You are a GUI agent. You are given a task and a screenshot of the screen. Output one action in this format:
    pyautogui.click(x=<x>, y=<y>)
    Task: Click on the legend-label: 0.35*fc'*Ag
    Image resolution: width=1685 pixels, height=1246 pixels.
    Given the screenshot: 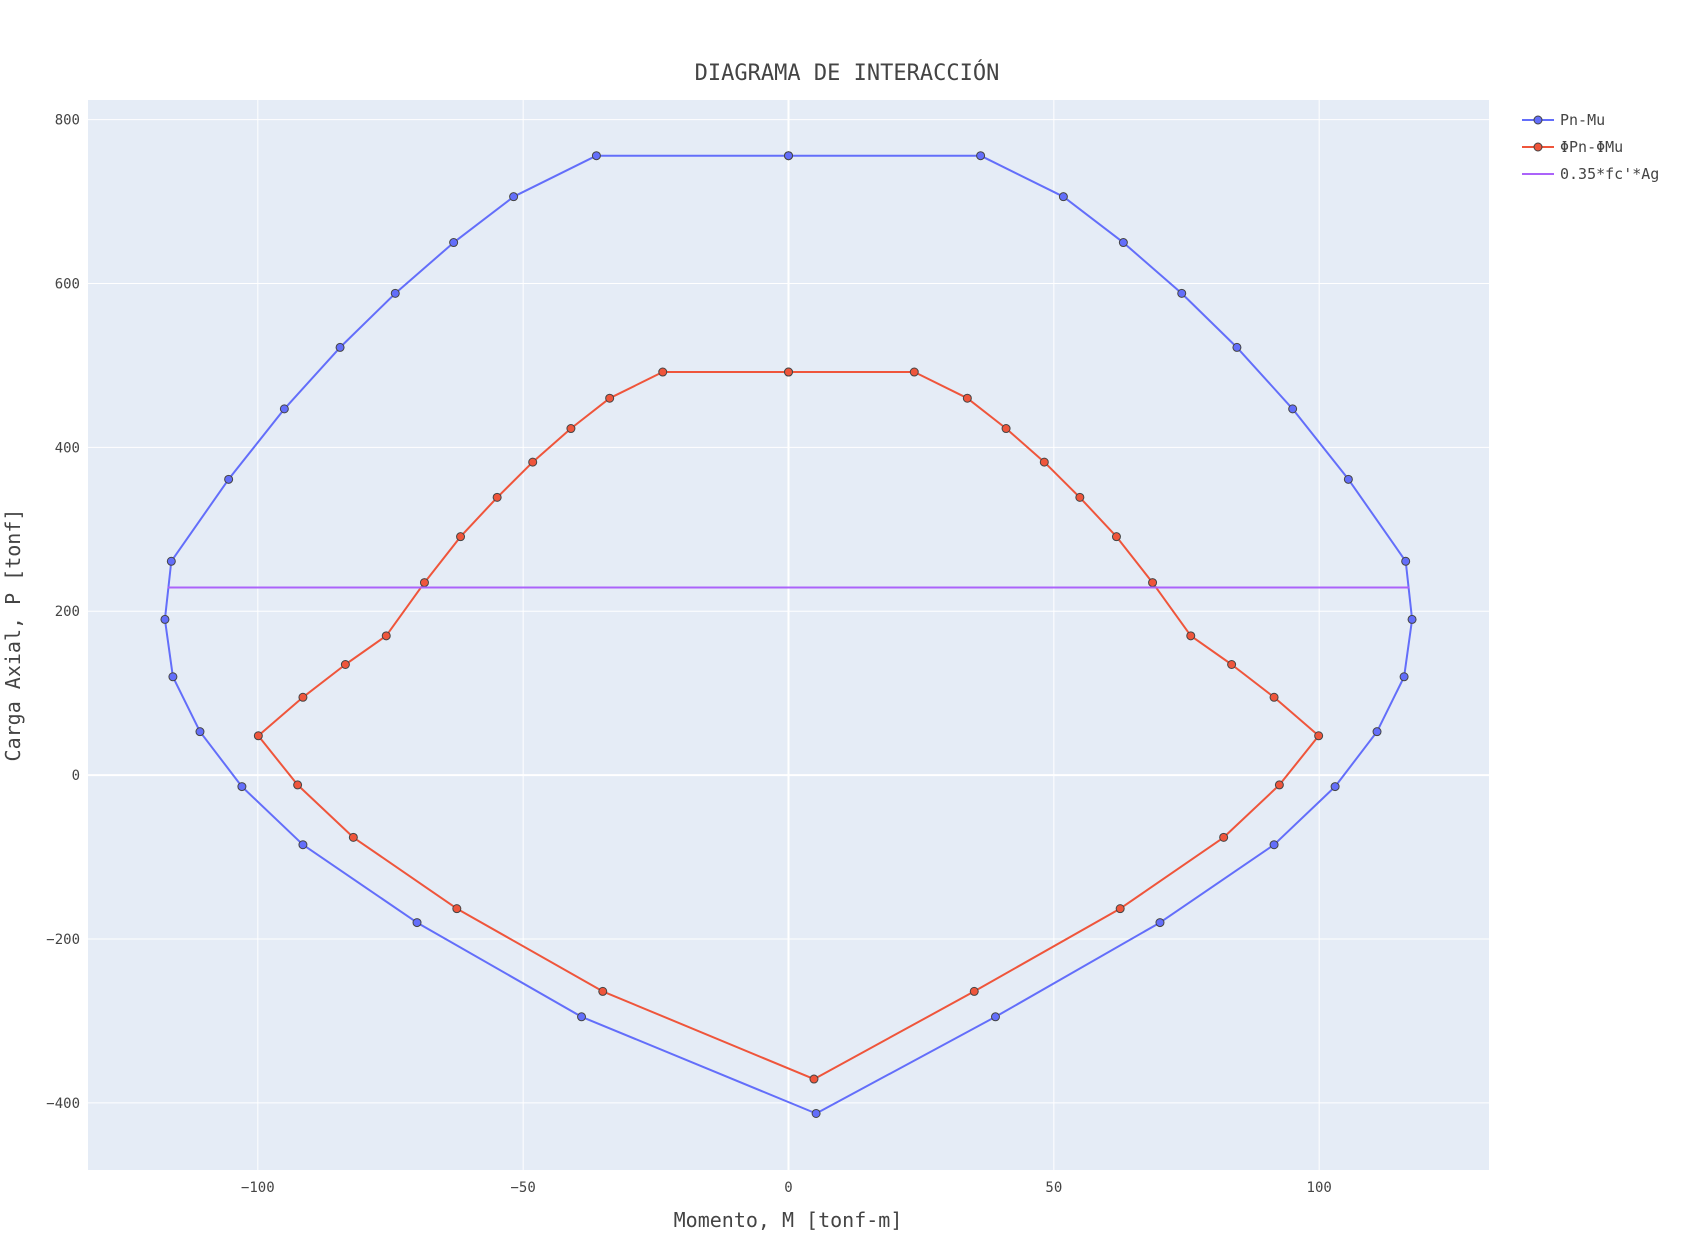 What is the action you would take?
    pyautogui.click(x=1609, y=174)
    